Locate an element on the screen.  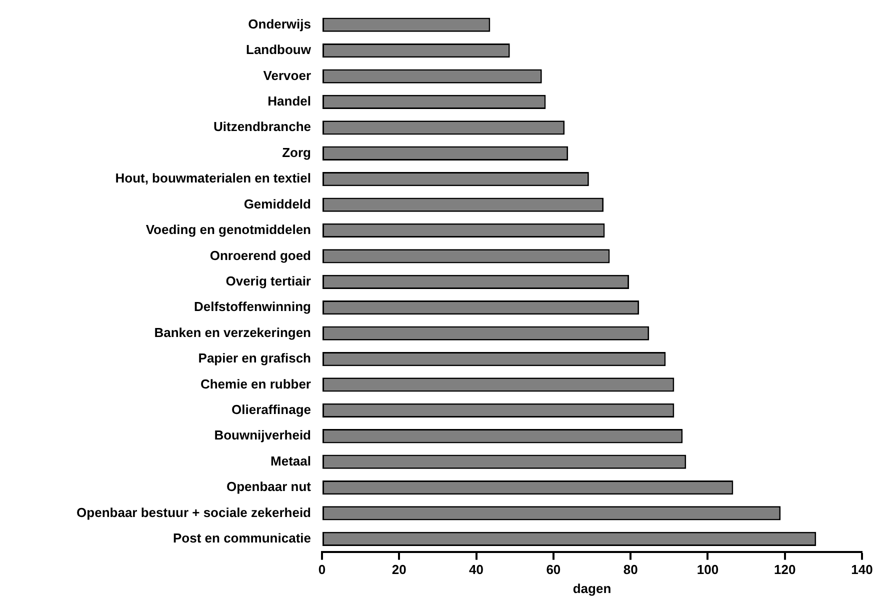
y-tick-label: Zorg is located at coordinates (297, 152).